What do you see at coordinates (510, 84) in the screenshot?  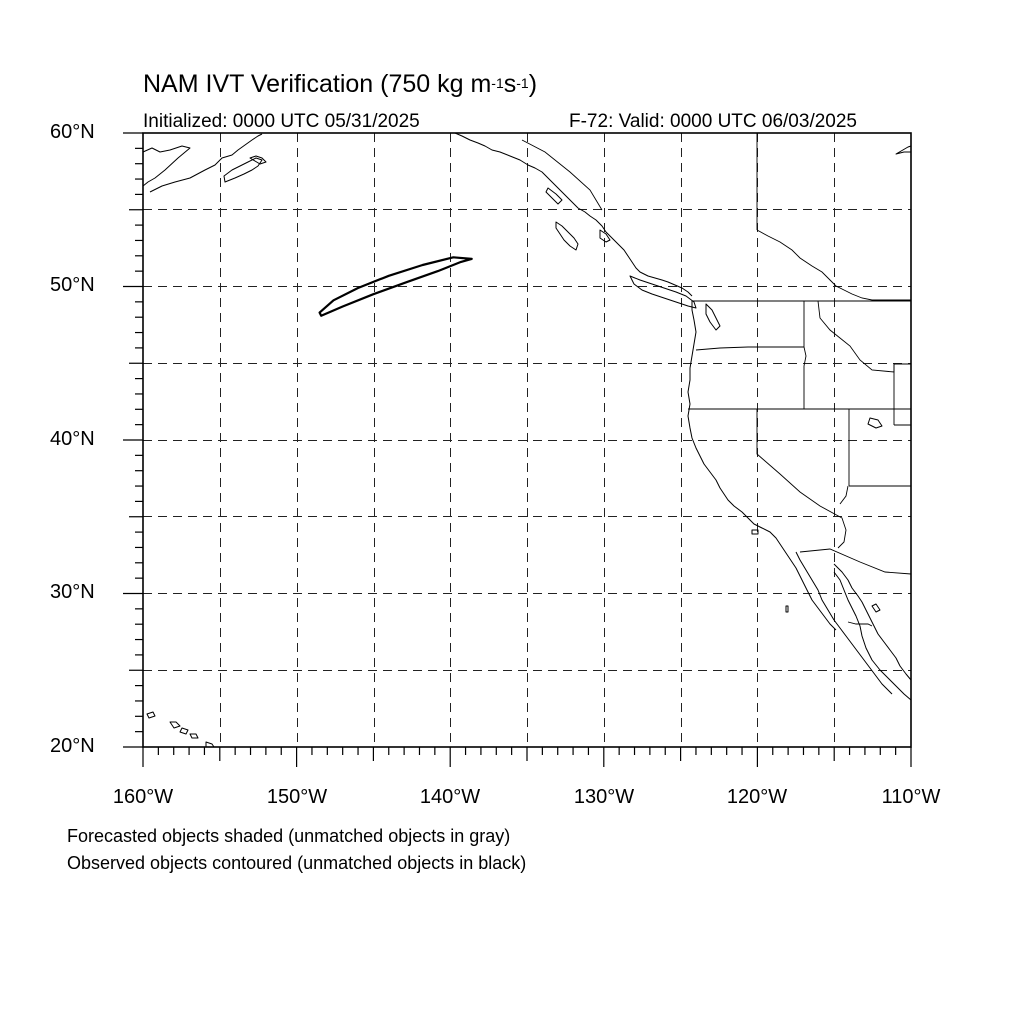 I see `title-mid: s` at bounding box center [510, 84].